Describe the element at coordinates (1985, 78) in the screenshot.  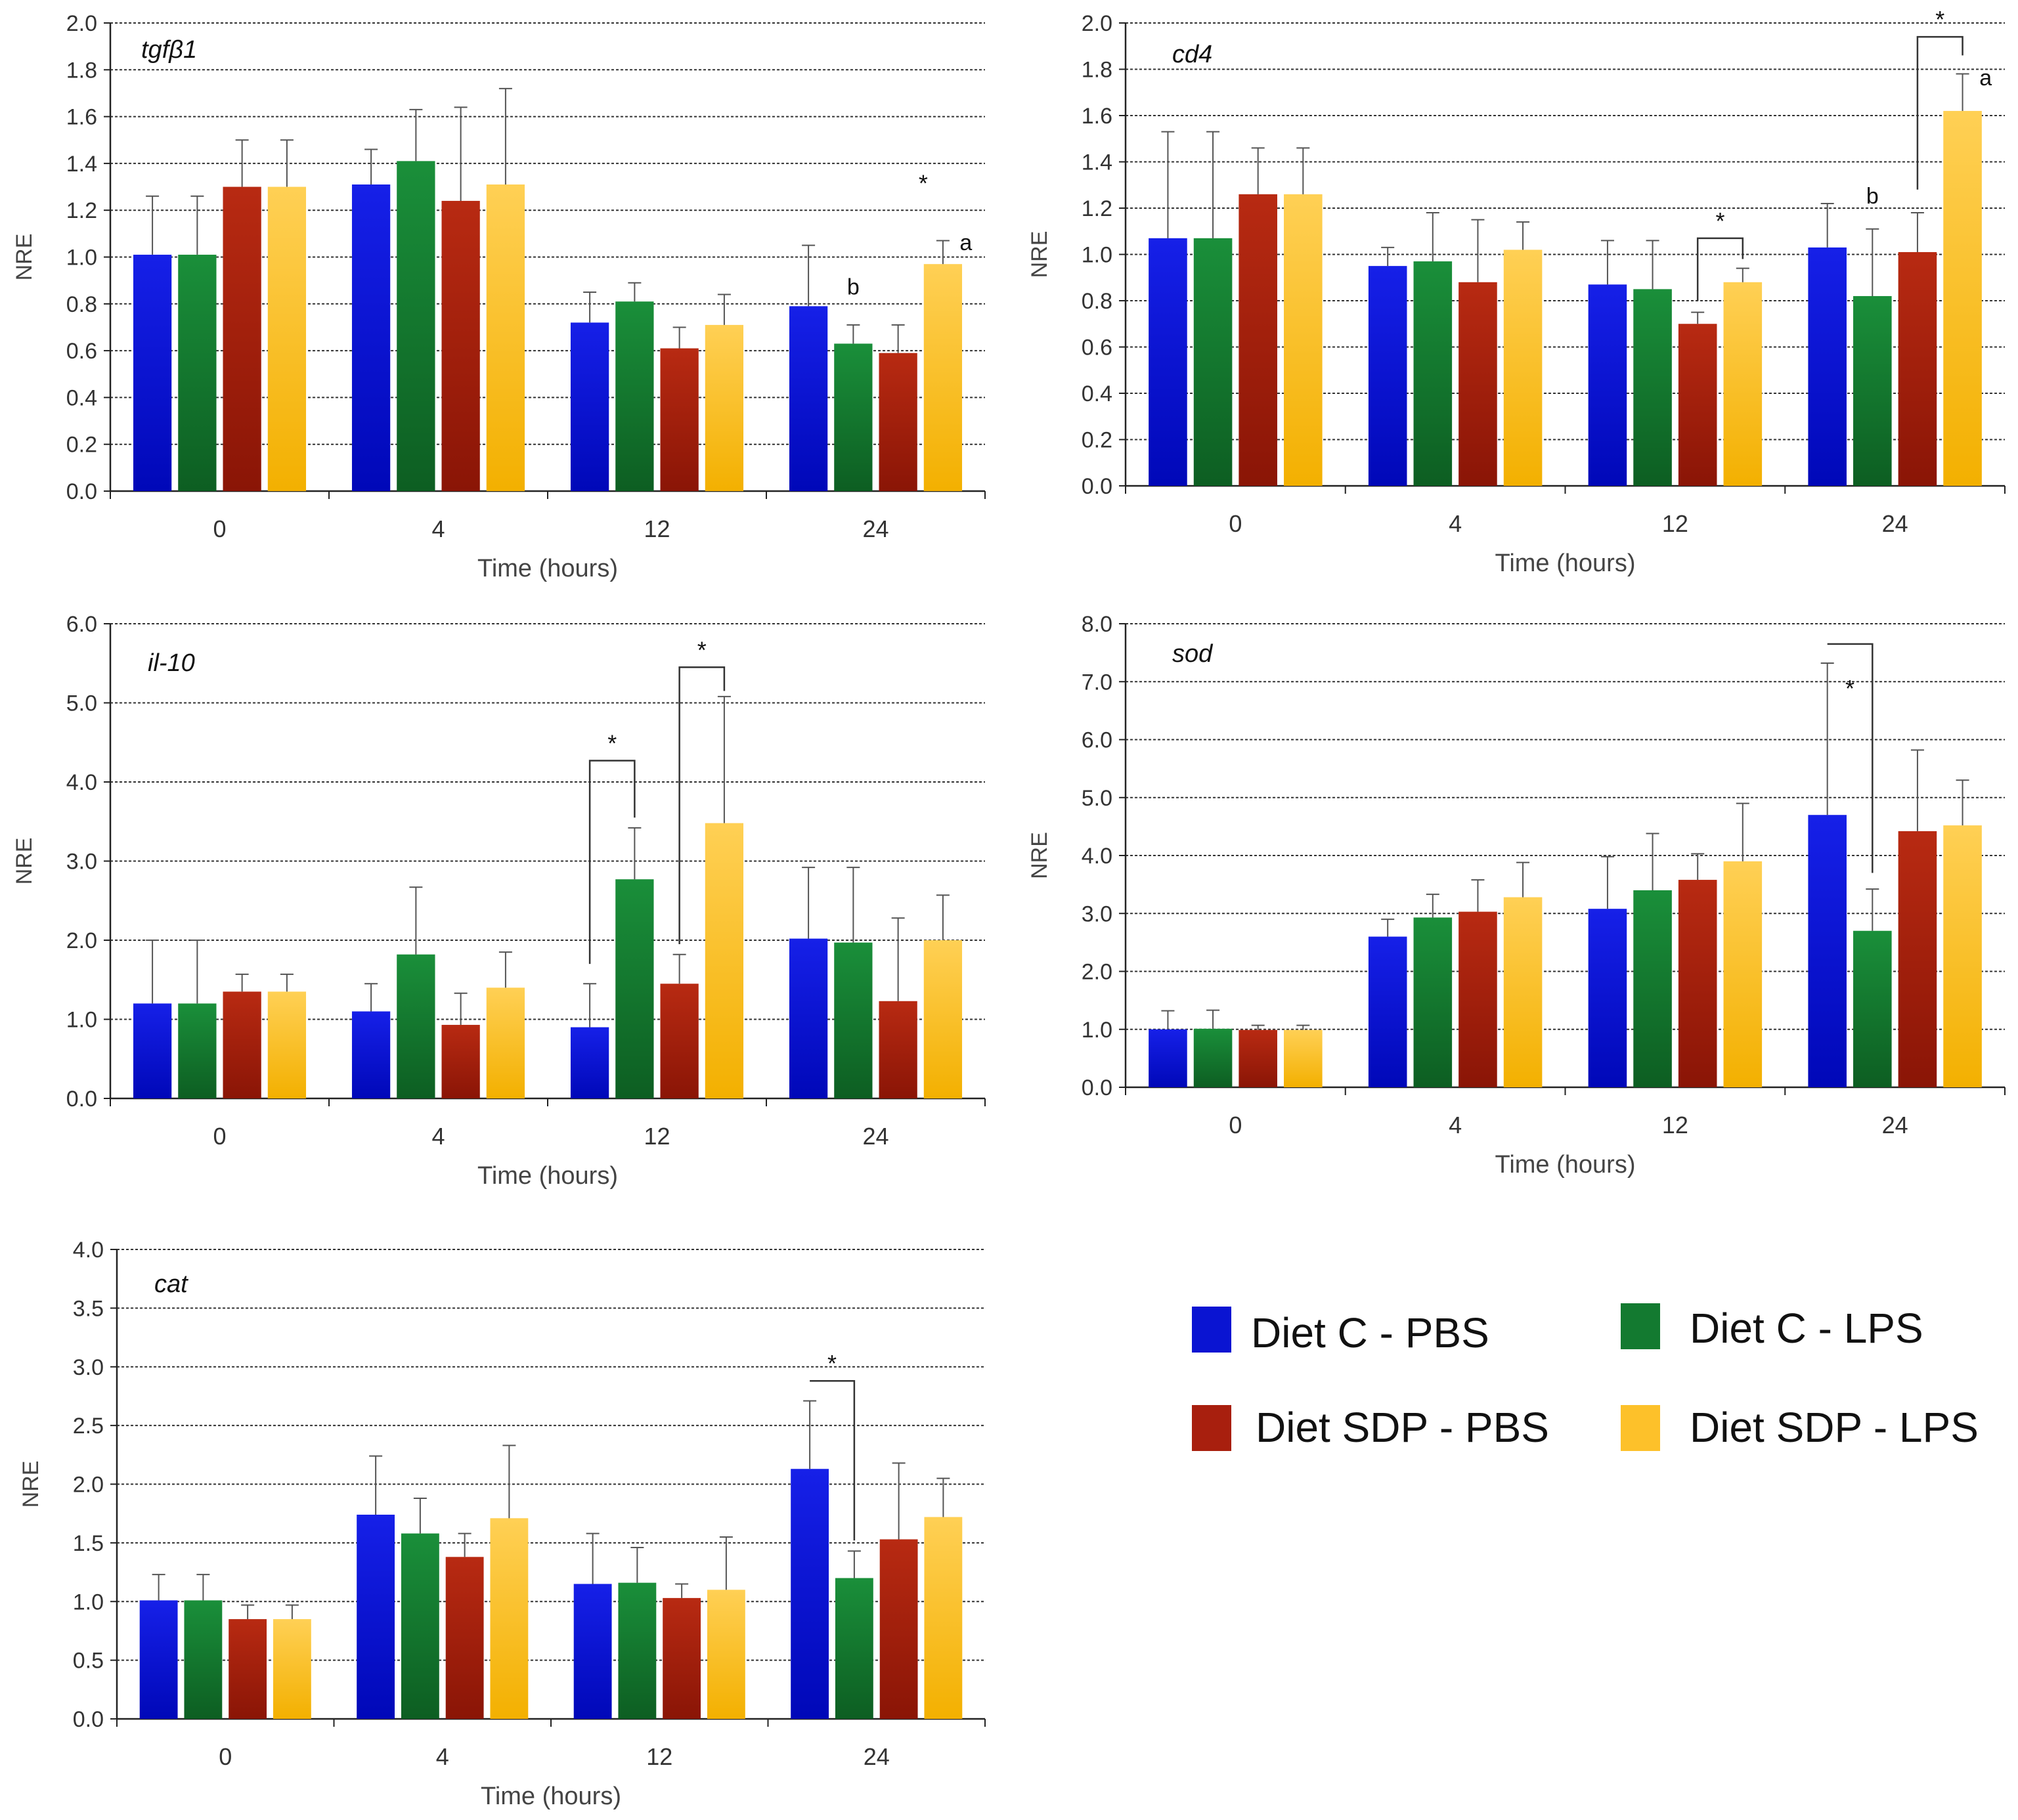
I see `annotation-label: a` at that location.